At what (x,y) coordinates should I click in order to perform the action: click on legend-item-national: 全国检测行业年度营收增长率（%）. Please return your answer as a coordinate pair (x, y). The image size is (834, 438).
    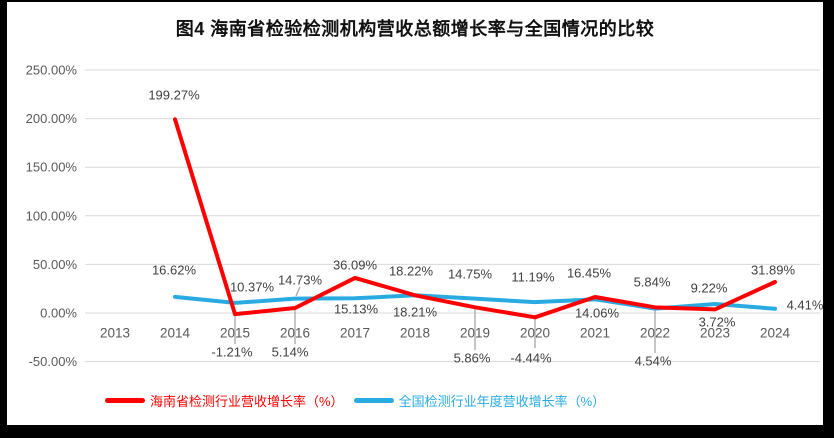
    Looking at the image, I should click on (479, 400).